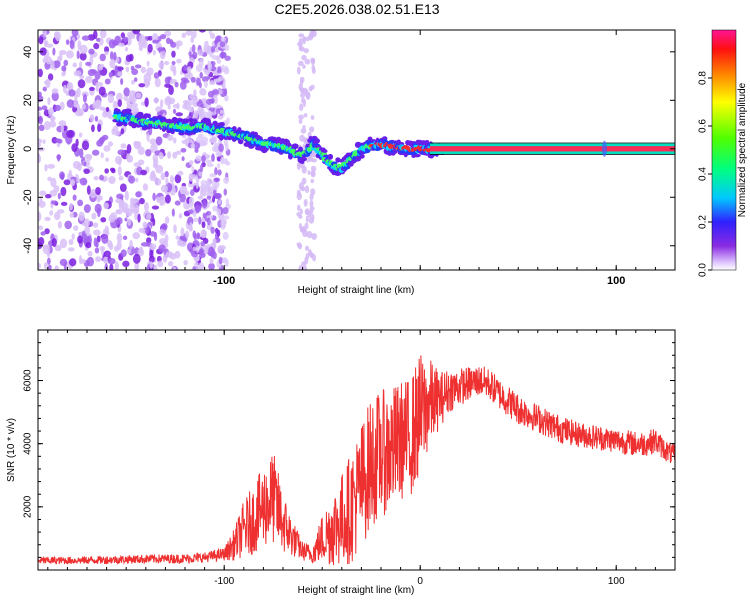 The image size is (750, 600). Describe the element at coordinates (356, 590) in the screenshot. I see `snr-x-label: Height of straight line (km)` at that location.